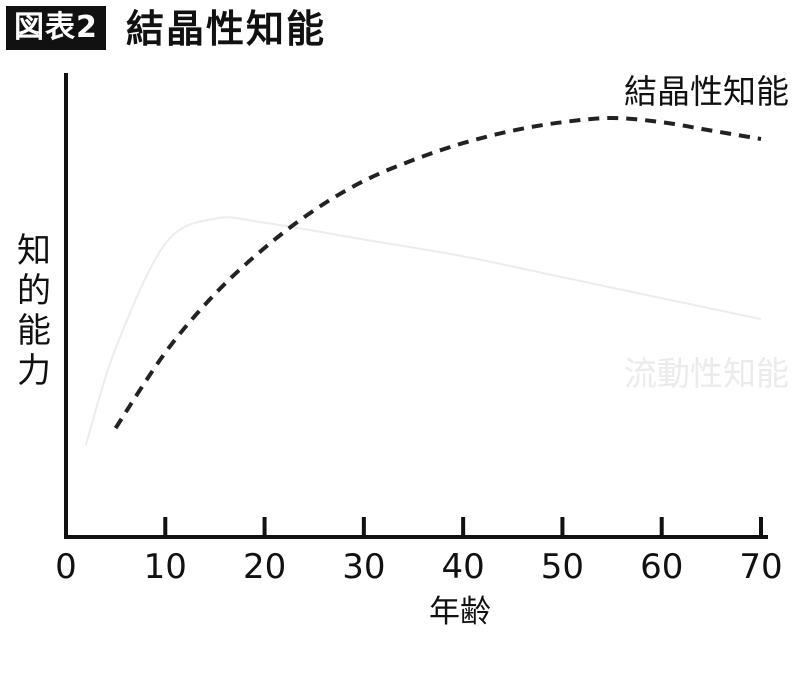  What do you see at coordinates (706, 373) in the screenshot?
I see `series-label-fluid: 流動性知能` at bounding box center [706, 373].